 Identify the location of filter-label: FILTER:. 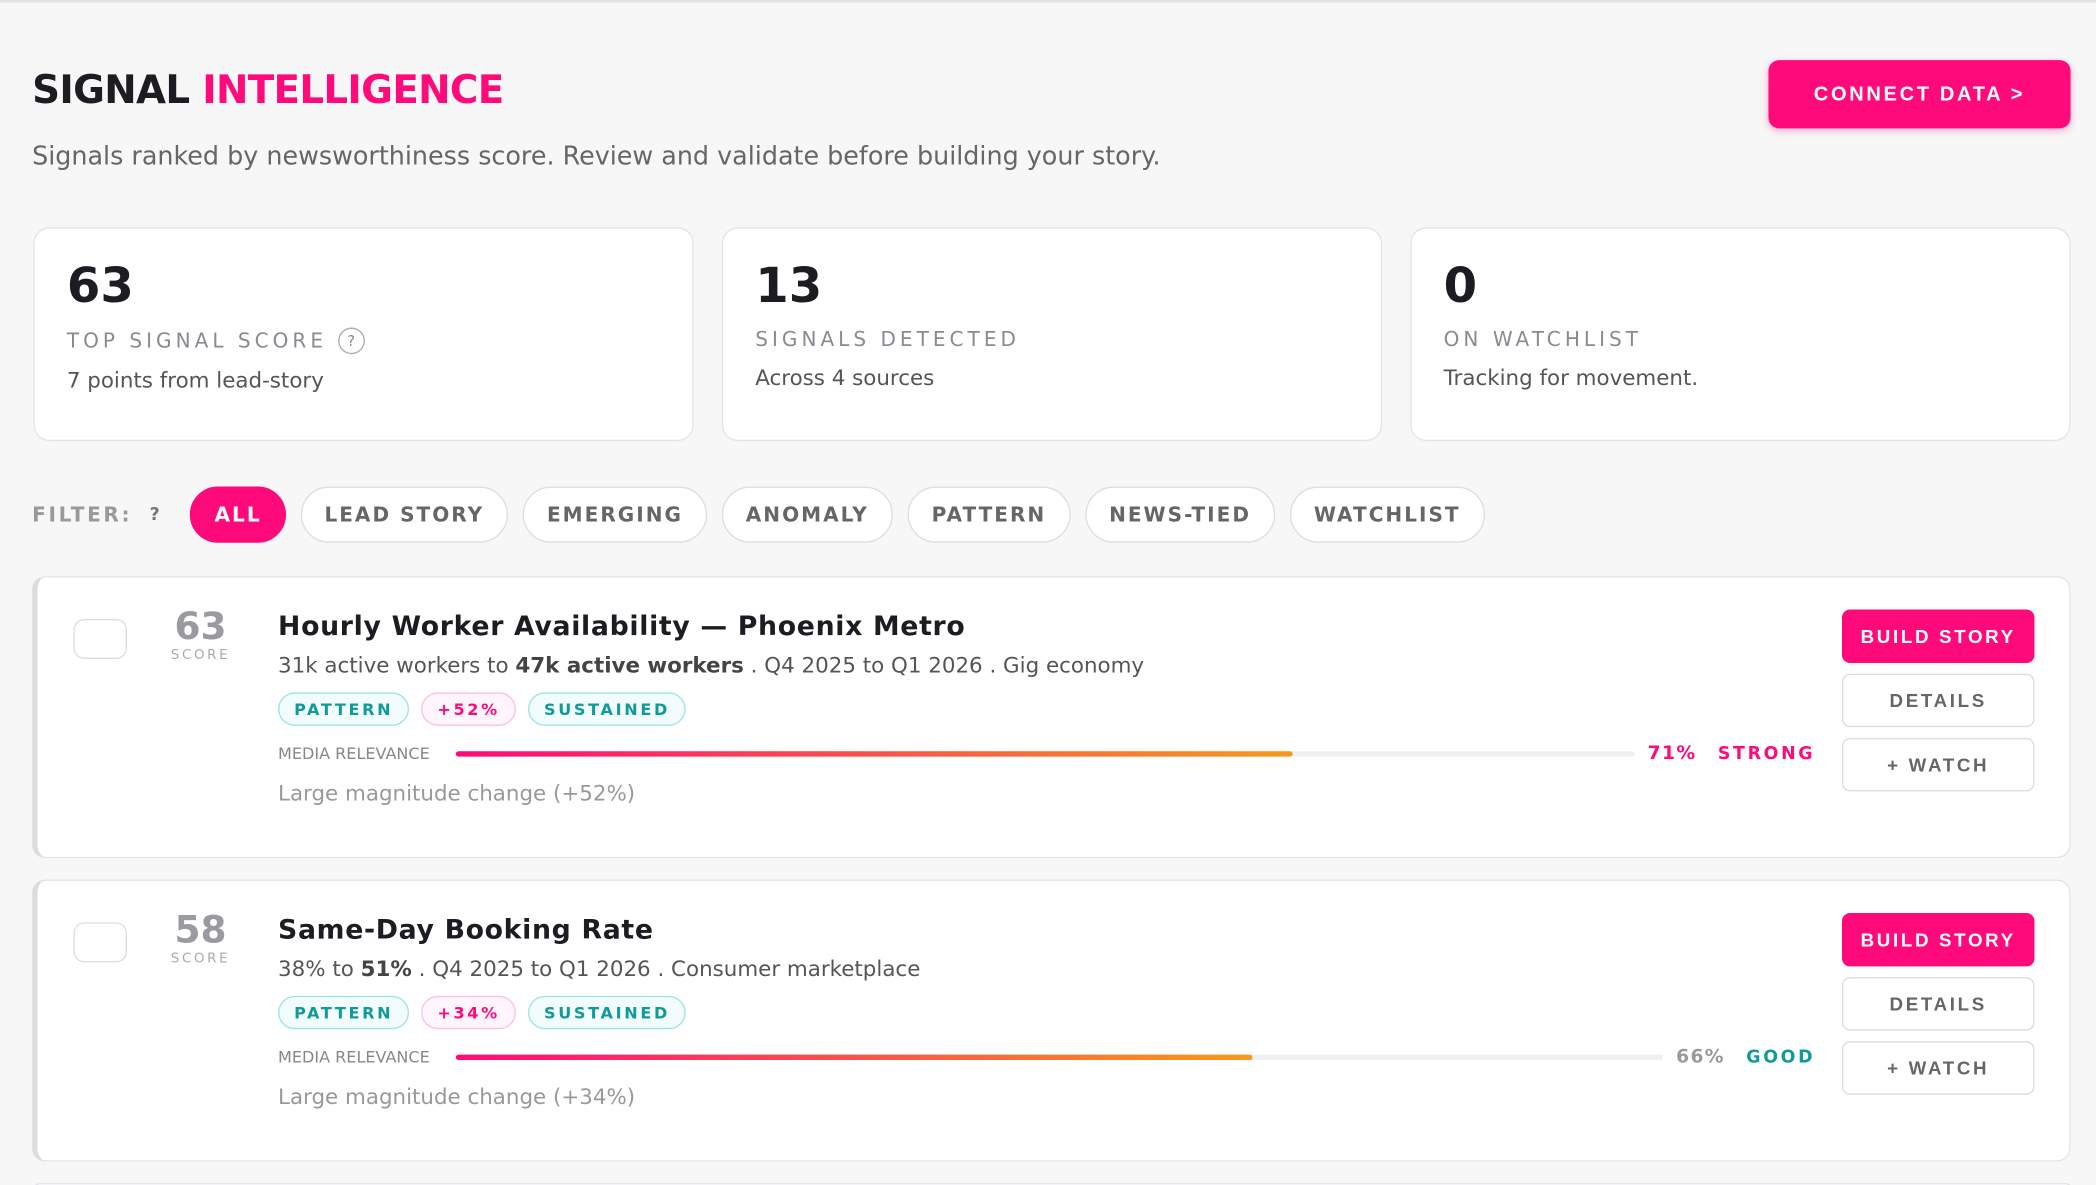
(82, 514).